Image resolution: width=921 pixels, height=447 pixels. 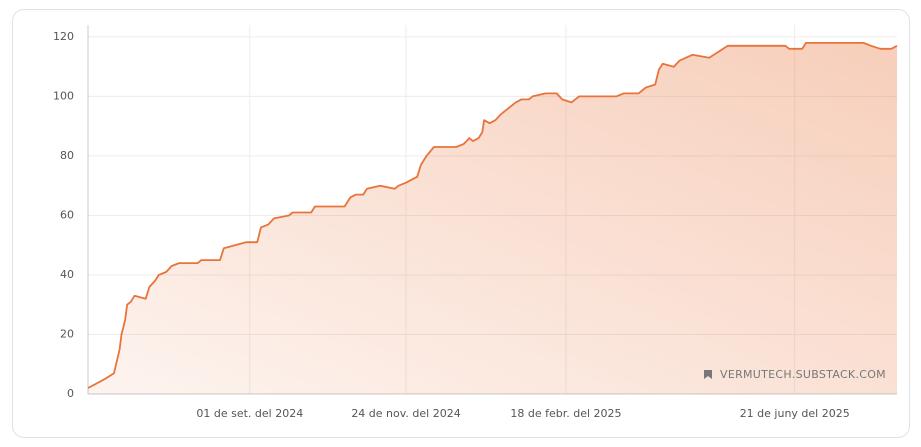 What do you see at coordinates (67, 214) in the screenshot?
I see `y-tick-label: 60` at bounding box center [67, 214].